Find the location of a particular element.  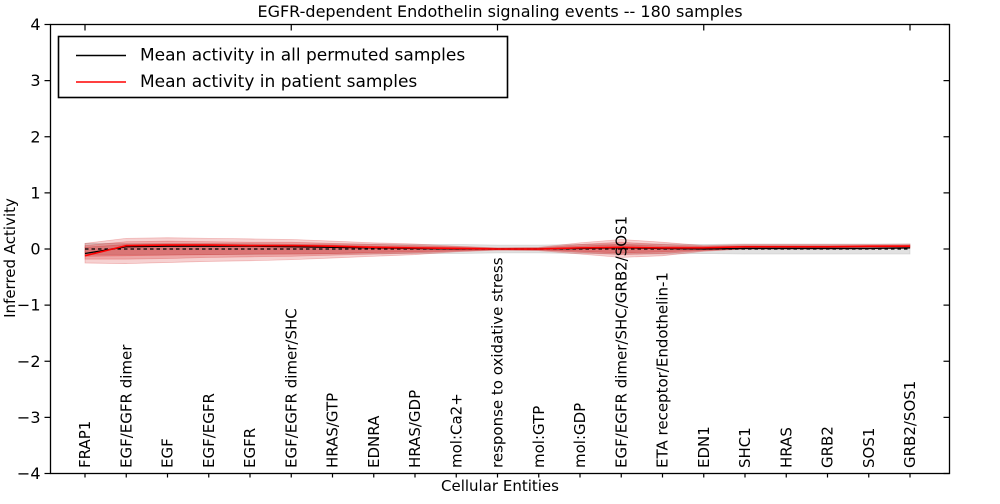

mean-lines is located at coordinates (497, 250).